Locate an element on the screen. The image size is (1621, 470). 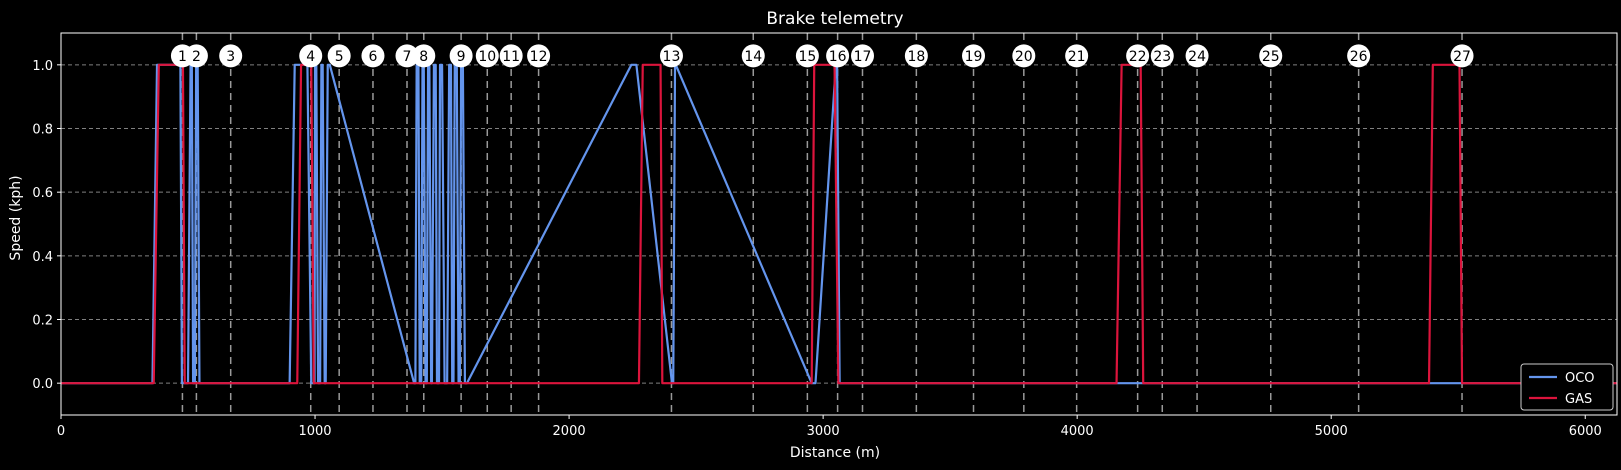
corner-badge-21: 21 is located at coordinates (1077, 56).